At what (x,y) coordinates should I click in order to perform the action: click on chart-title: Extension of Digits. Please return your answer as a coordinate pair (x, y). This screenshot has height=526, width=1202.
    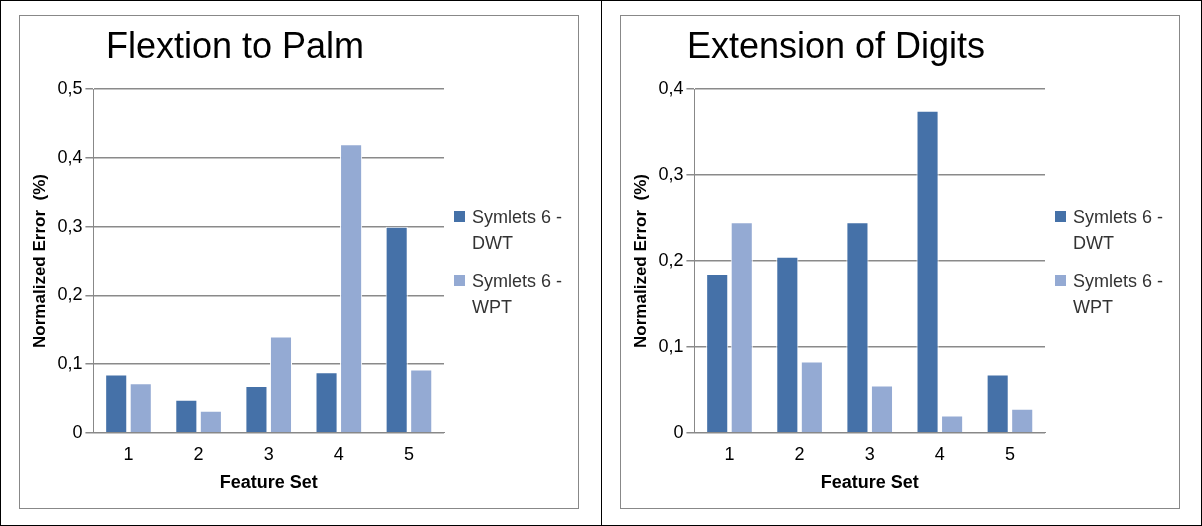
    Looking at the image, I should click on (836, 45).